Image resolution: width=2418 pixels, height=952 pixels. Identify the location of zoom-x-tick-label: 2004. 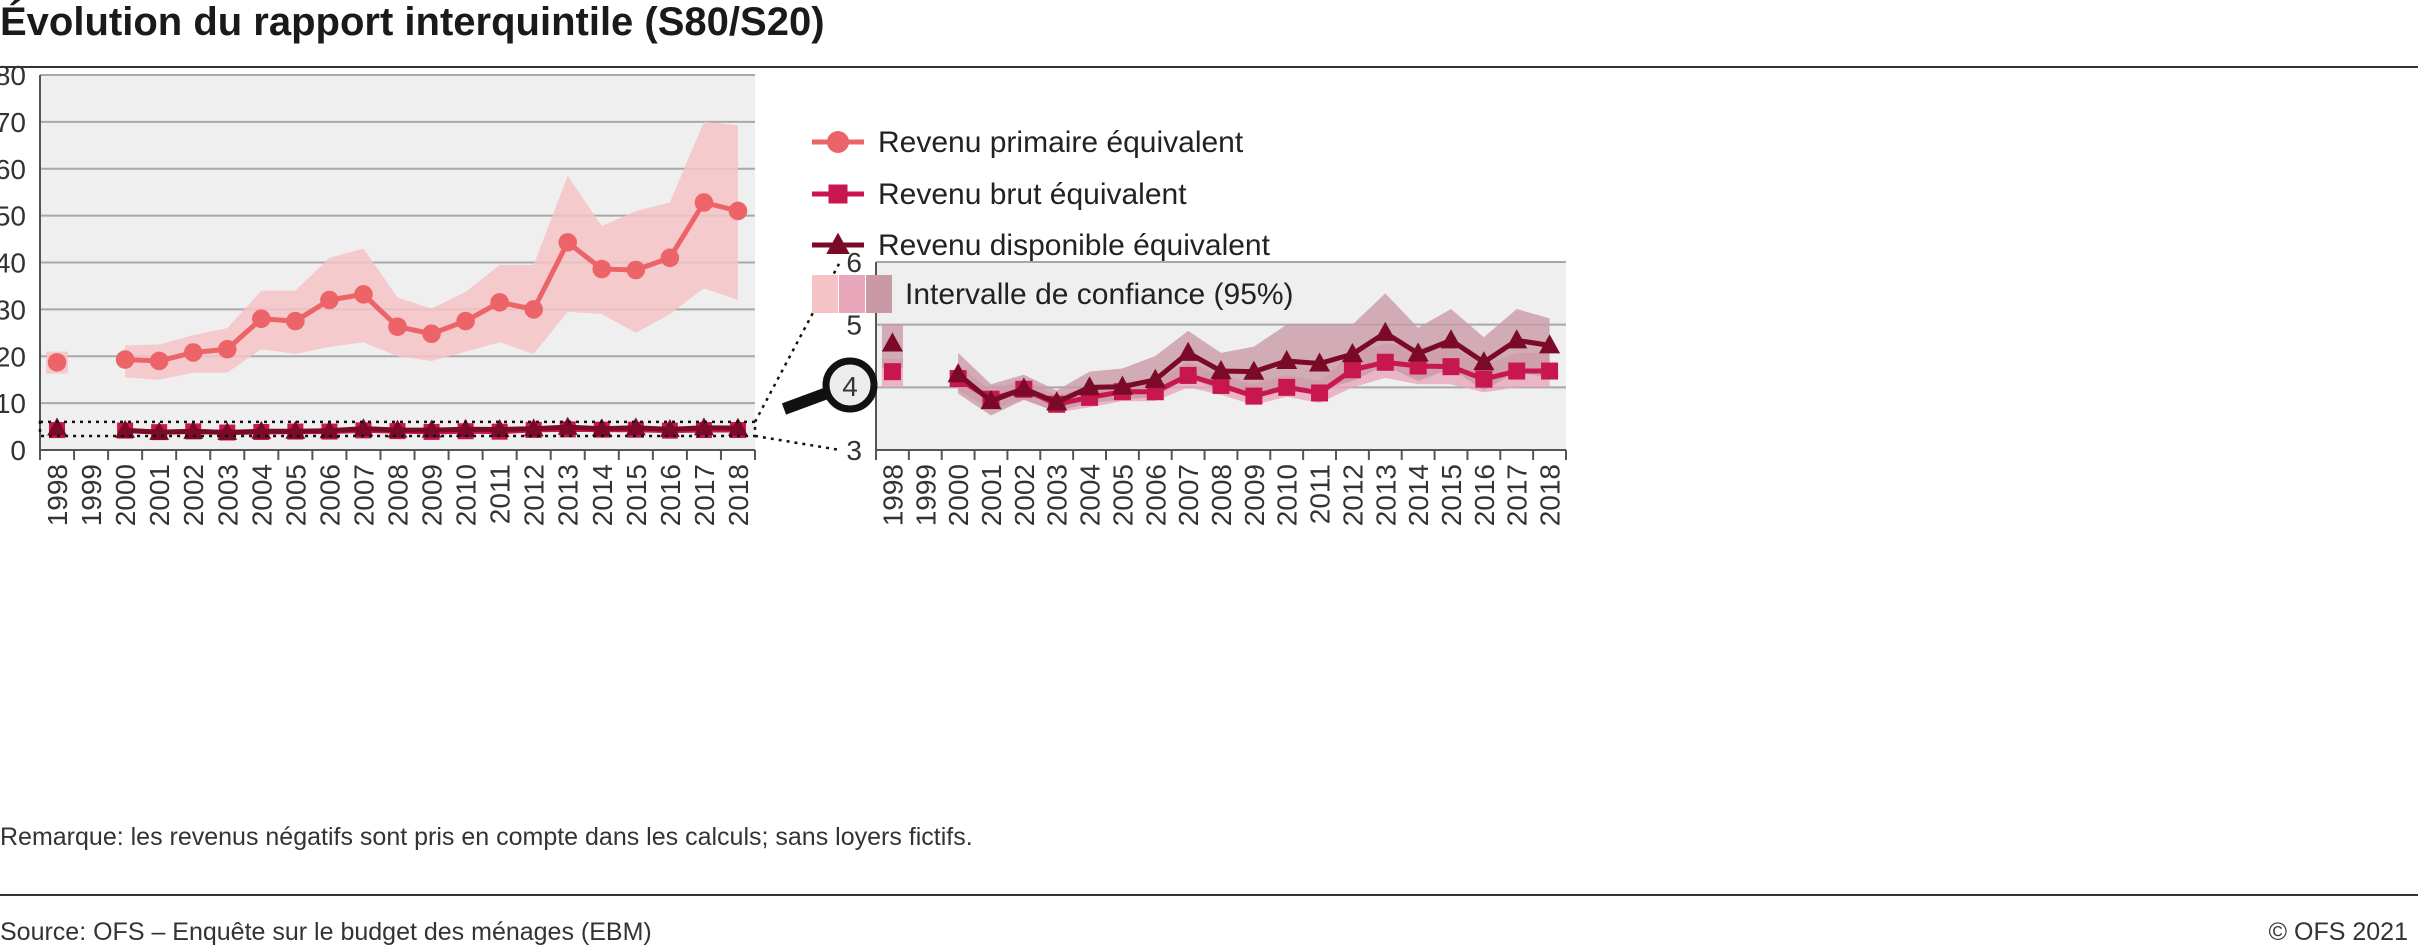
(1090, 495).